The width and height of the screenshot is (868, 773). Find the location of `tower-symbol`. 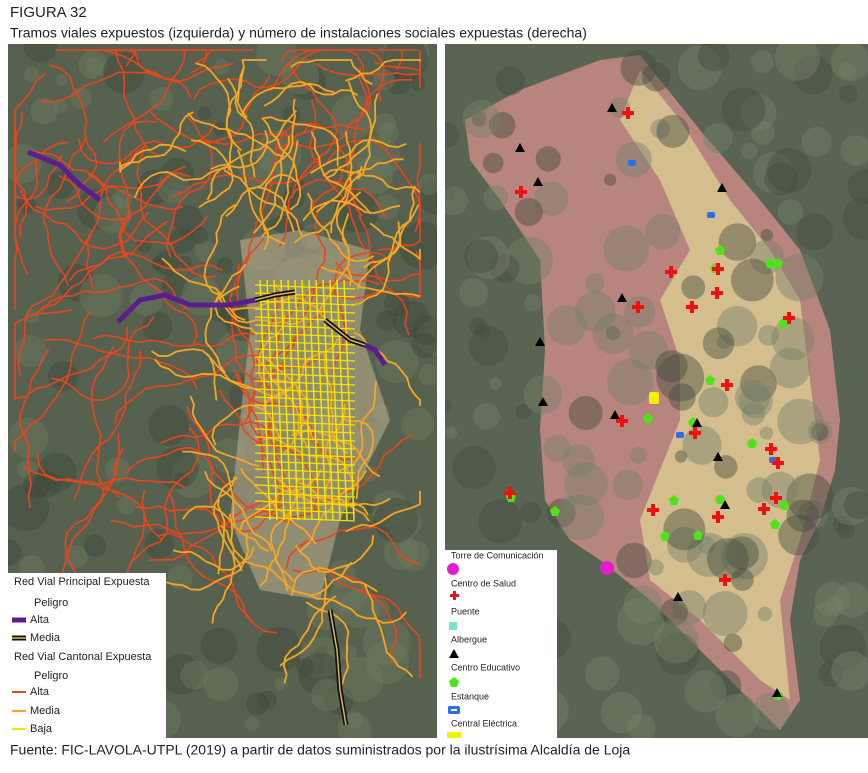

tower-symbol is located at coordinates (607, 568).